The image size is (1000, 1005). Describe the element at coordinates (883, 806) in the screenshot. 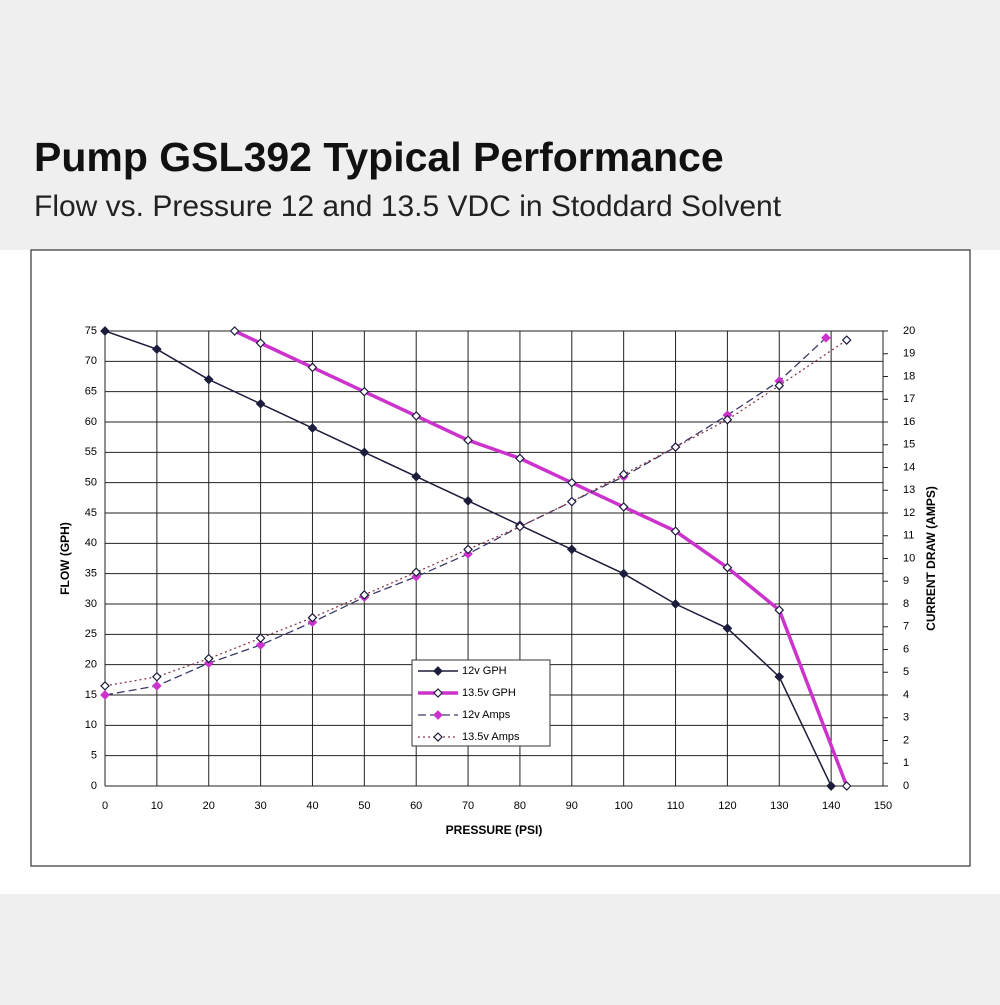

I see `x-tick-label: 150` at that location.